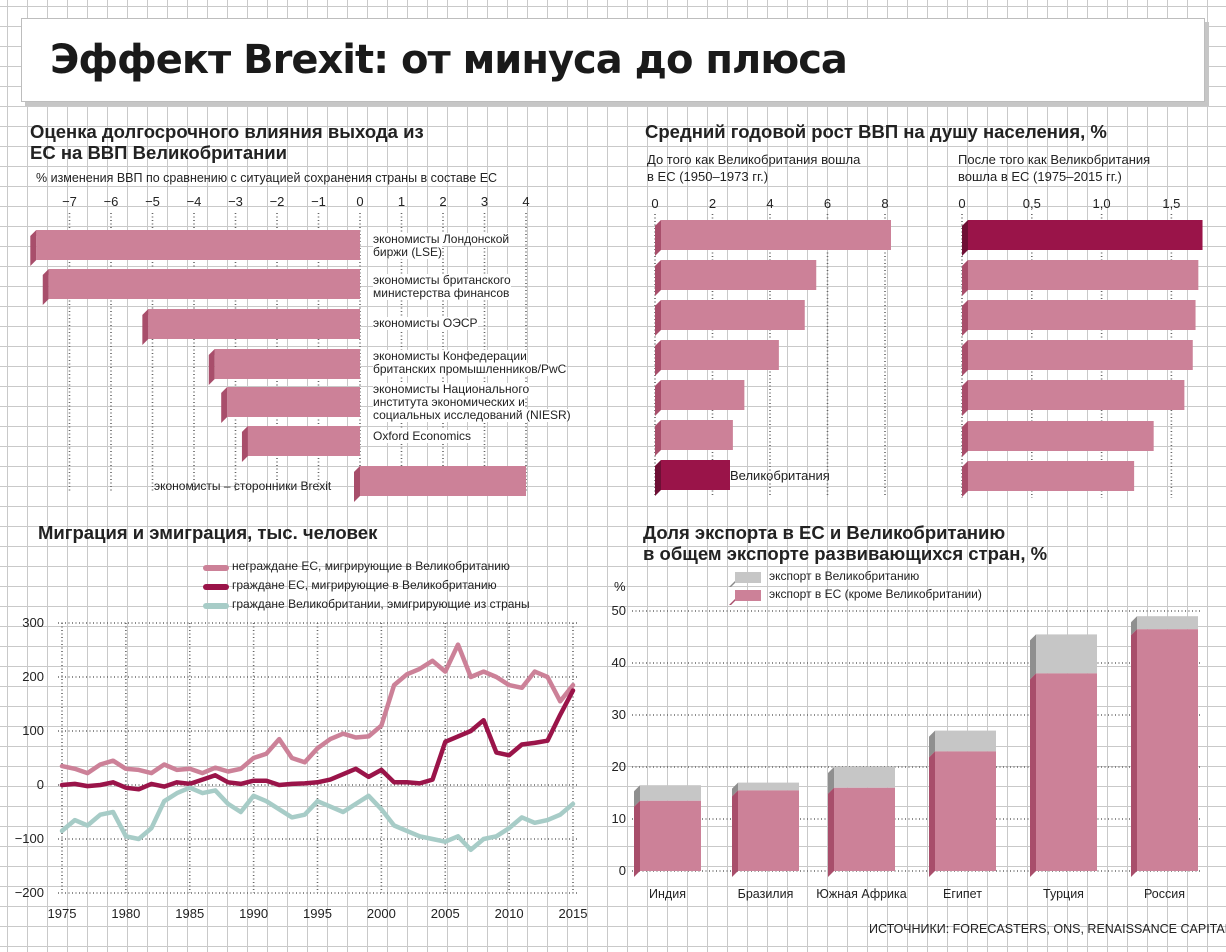 This screenshot has width=1226, height=952. I want to click on growth-after-subtitle-line-2: вошла в ЕС (1975–2015 гг.), so click(1040, 176).